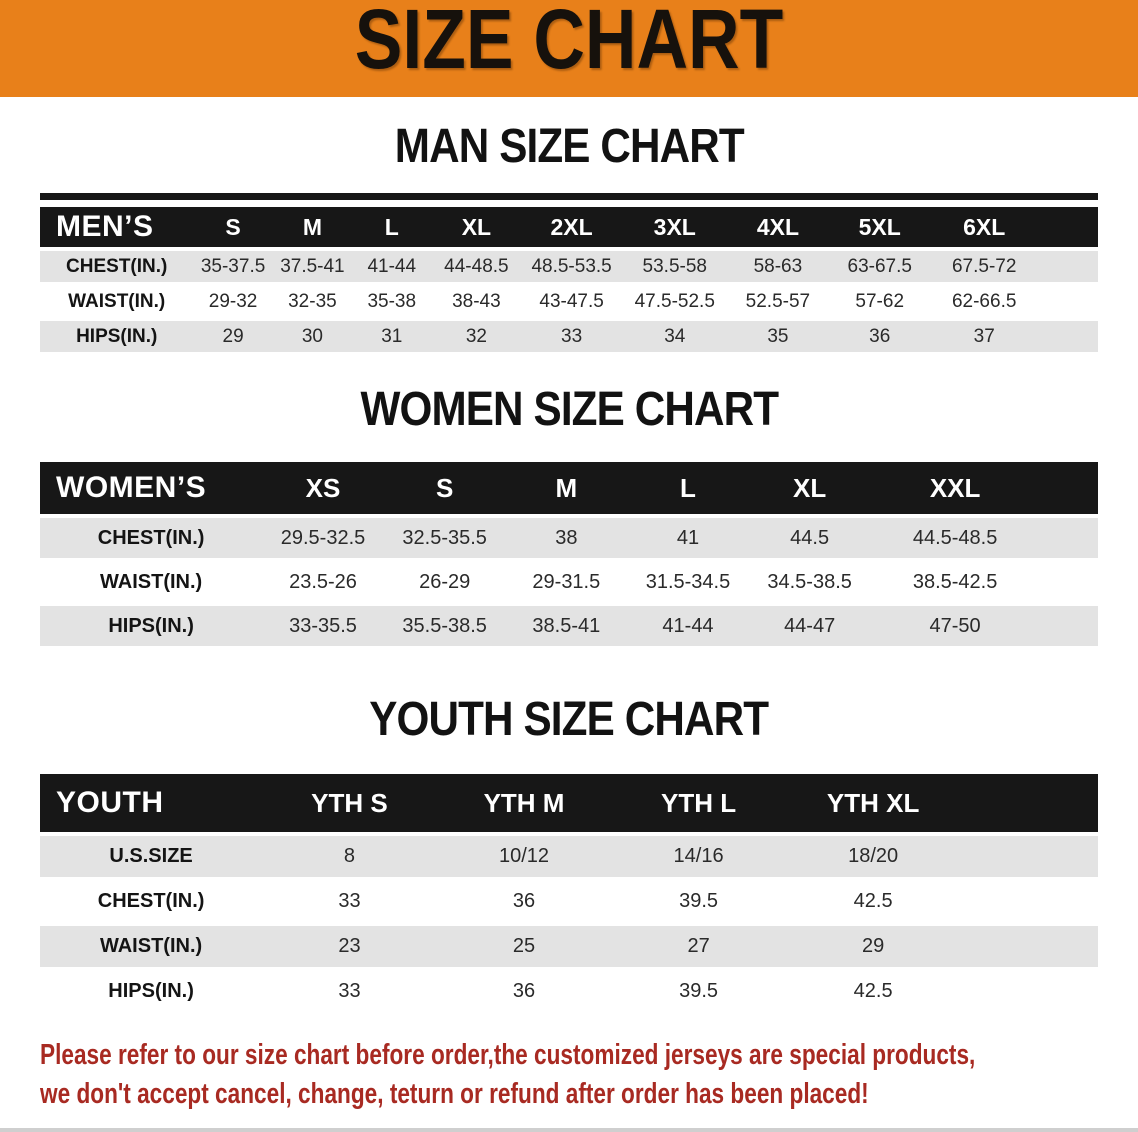  I want to click on women-section-heading-text: WOMEN SIZE CHART, so click(569, 409).